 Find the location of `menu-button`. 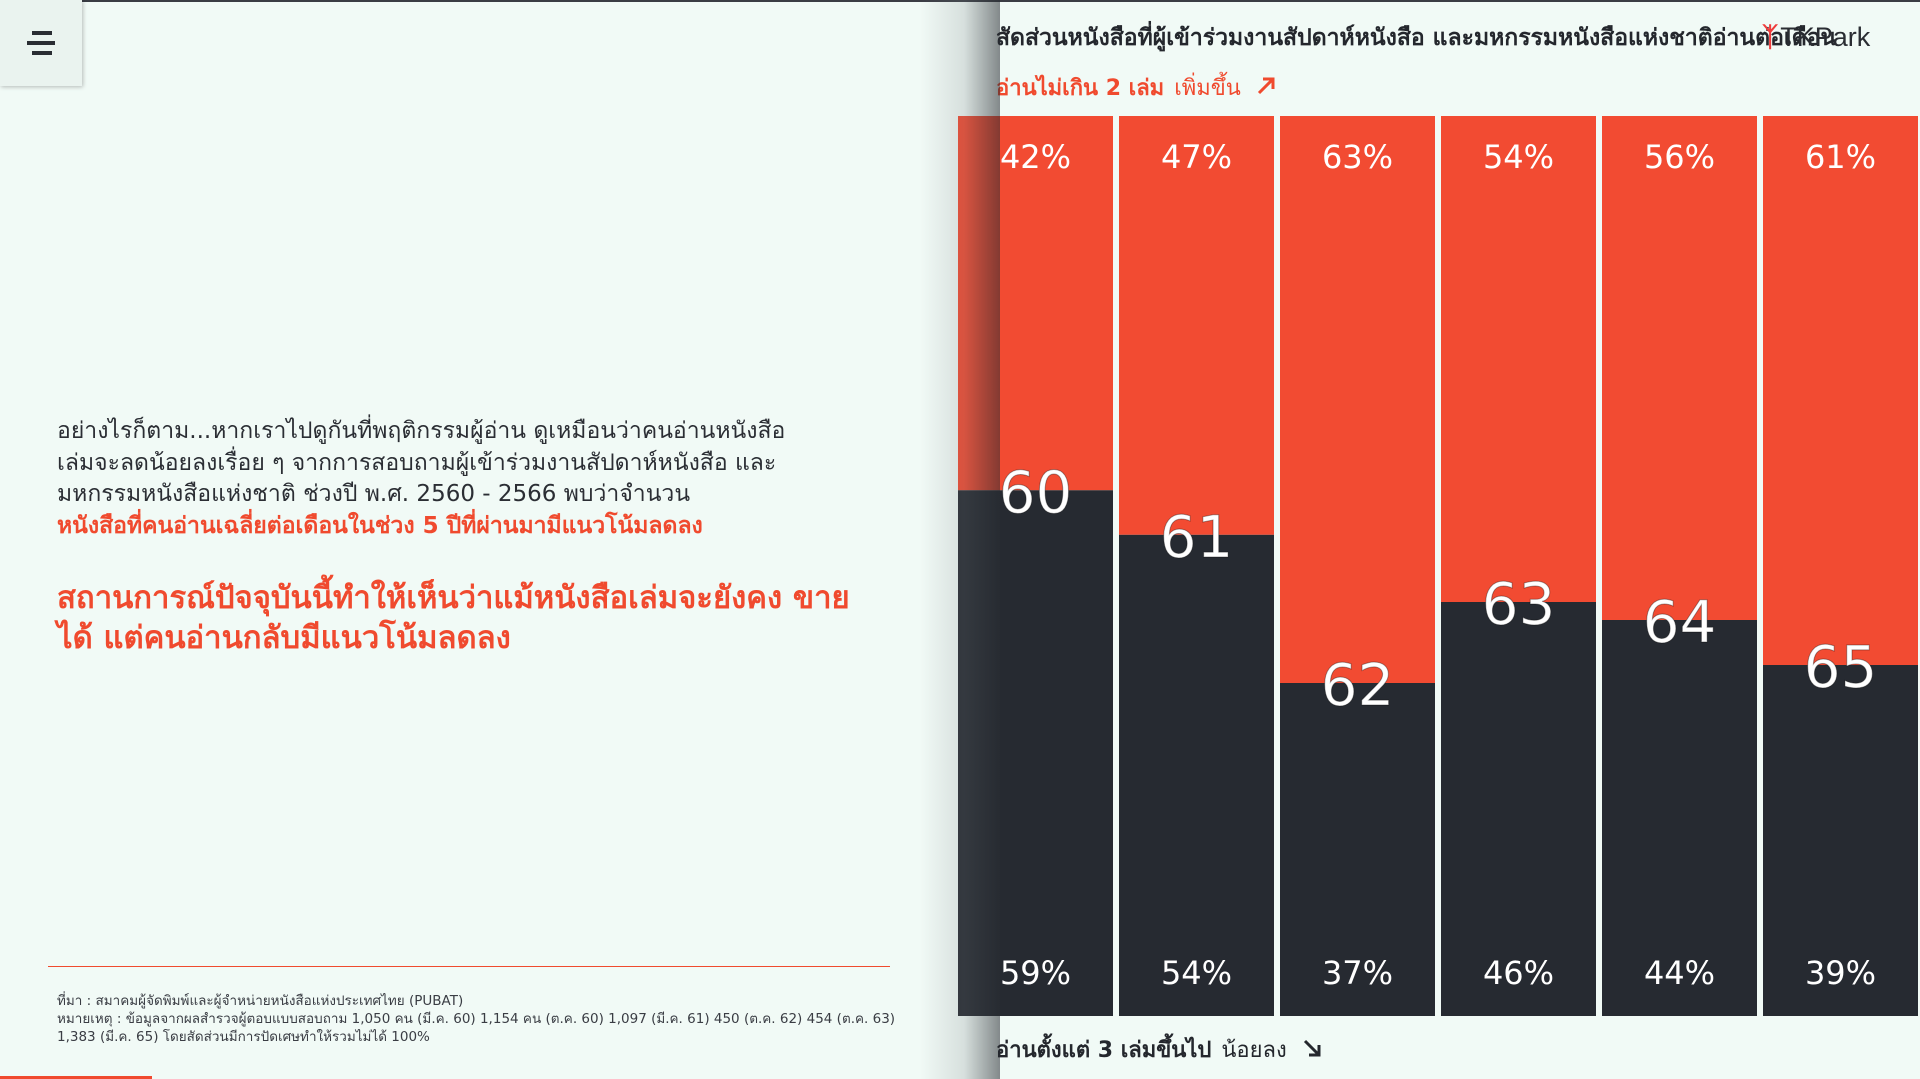

menu-button is located at coordinates (41, 43).